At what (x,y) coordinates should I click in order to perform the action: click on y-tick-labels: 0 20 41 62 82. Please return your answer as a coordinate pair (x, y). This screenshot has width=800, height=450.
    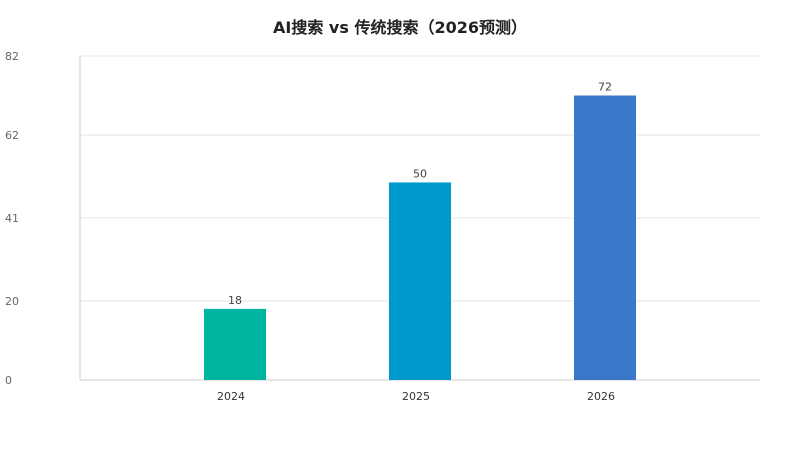
    Looking at the image, I should click on (12, 218).